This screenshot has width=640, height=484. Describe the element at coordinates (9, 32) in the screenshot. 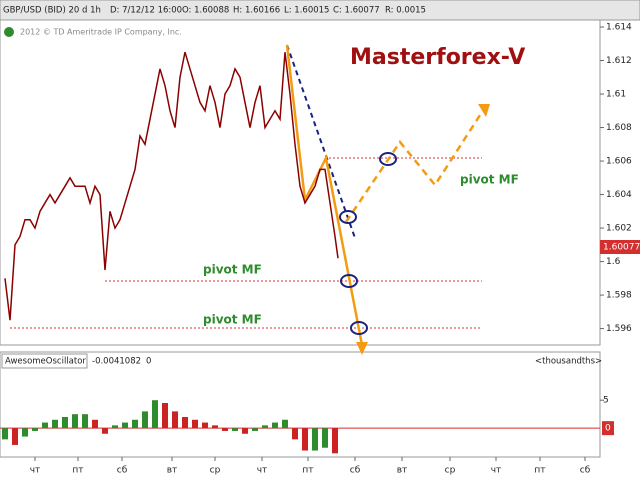

I see `info-icon` at that location.